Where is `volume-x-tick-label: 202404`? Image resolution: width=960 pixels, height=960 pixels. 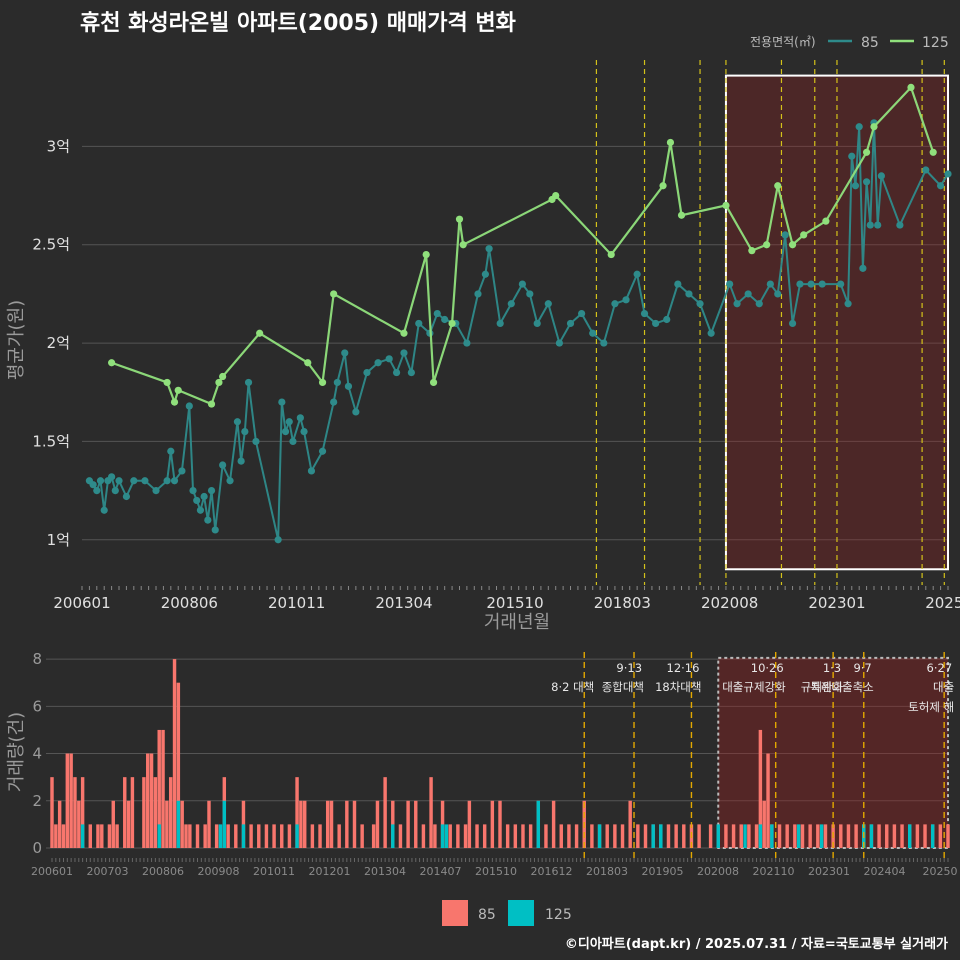 volume-x-tick-label: 202404 is located at coordinates (885, 871).